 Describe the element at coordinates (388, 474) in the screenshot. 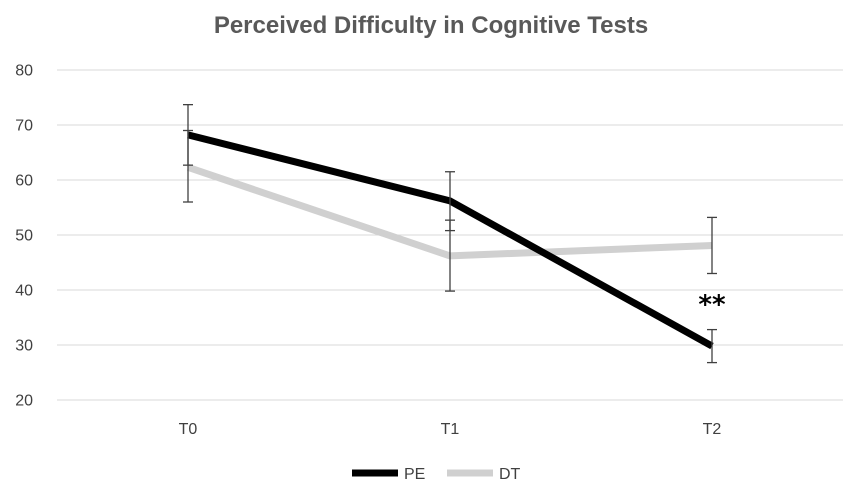

I see `legend-item-pe: PE` at that location.